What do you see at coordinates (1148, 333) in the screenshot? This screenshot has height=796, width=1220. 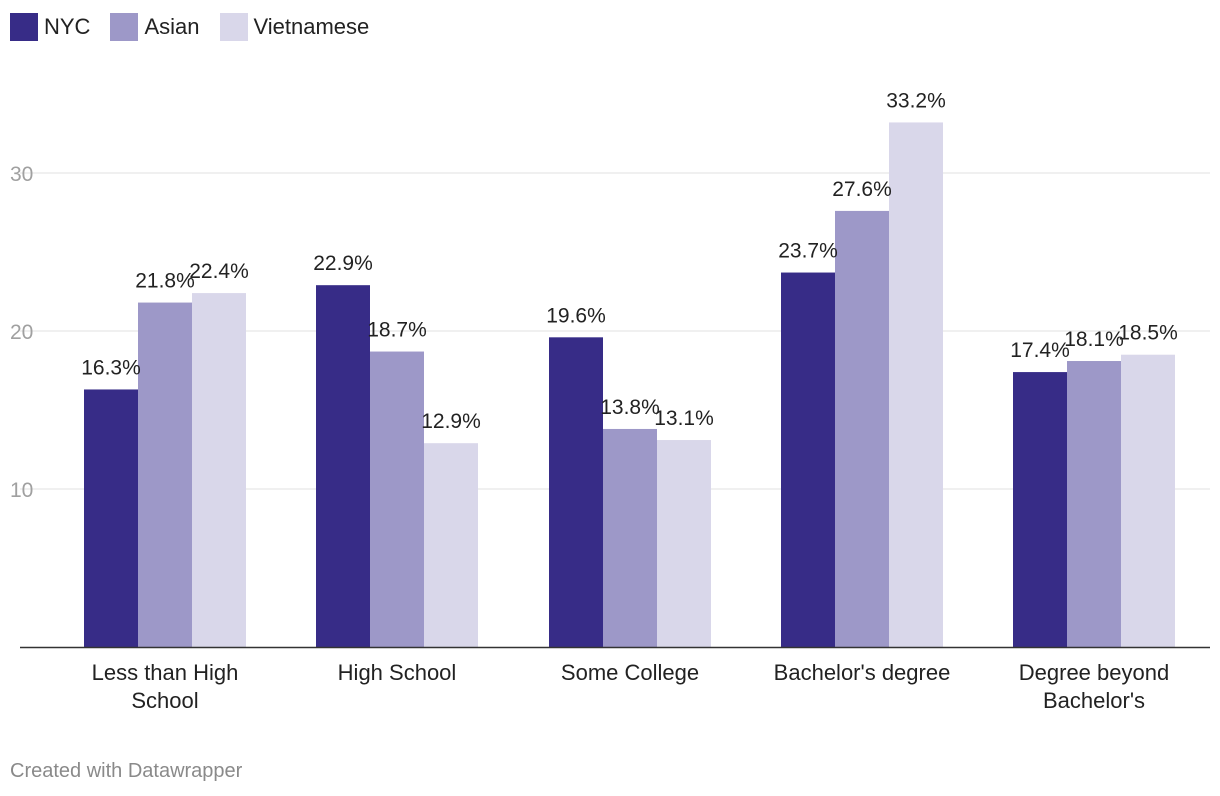 I see `data-label: 18.5%` at bounding box center [1148, 333].